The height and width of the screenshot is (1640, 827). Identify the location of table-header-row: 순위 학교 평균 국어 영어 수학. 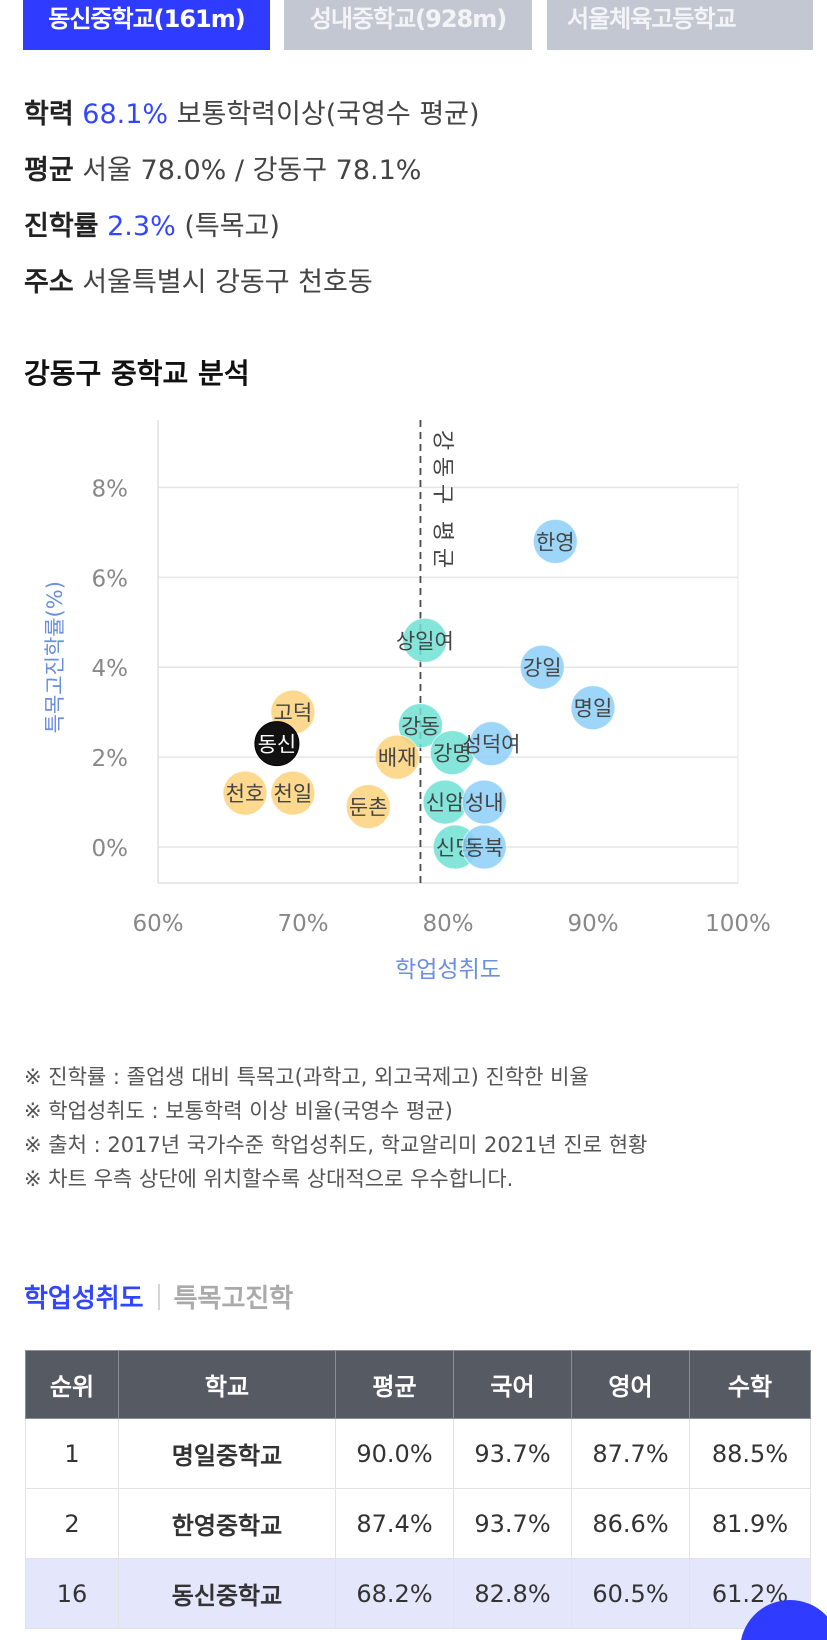
(418, 1384).